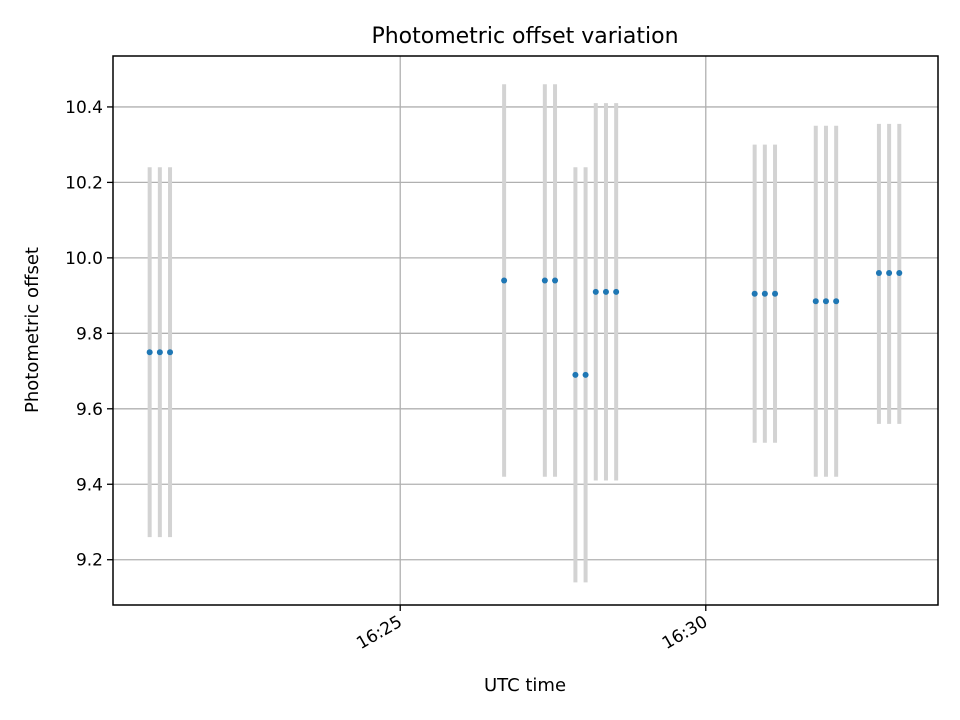  Describe the element at coordinates (84, 108) in the screenshot. I see `y-tick-label: 10.4` at that location.